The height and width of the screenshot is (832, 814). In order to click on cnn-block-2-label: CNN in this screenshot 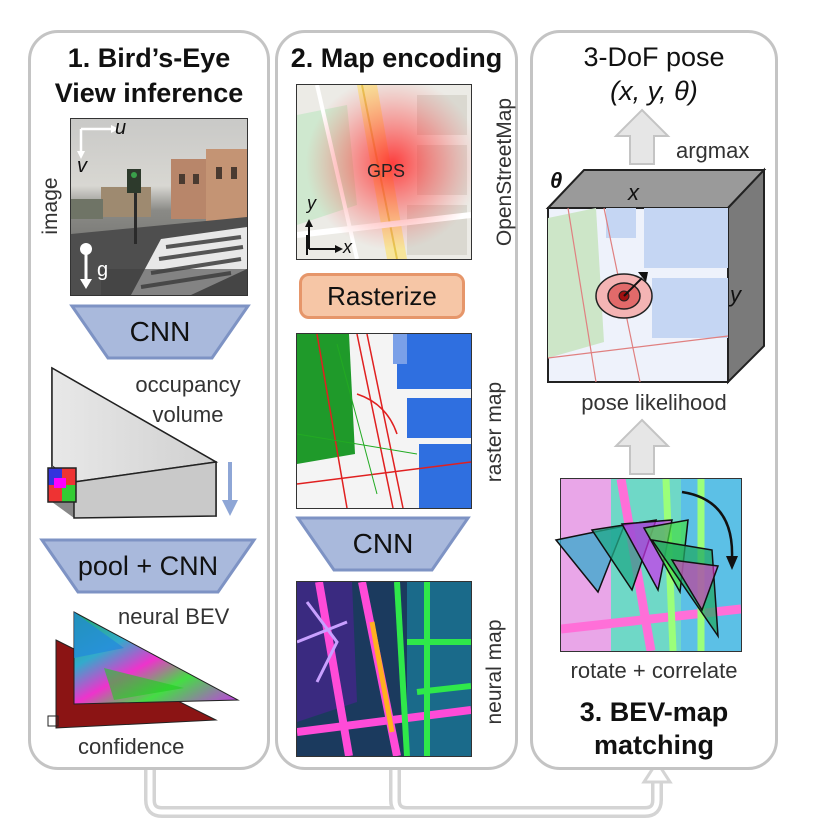, I will do `click(383, 543)`.